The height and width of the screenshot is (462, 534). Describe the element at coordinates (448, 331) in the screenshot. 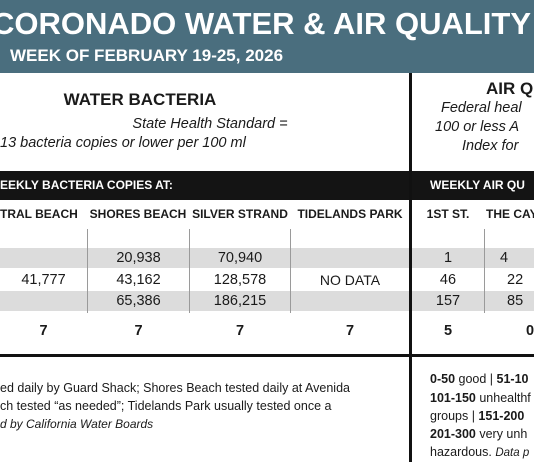

I see `air-total-1st: 5` at that location.